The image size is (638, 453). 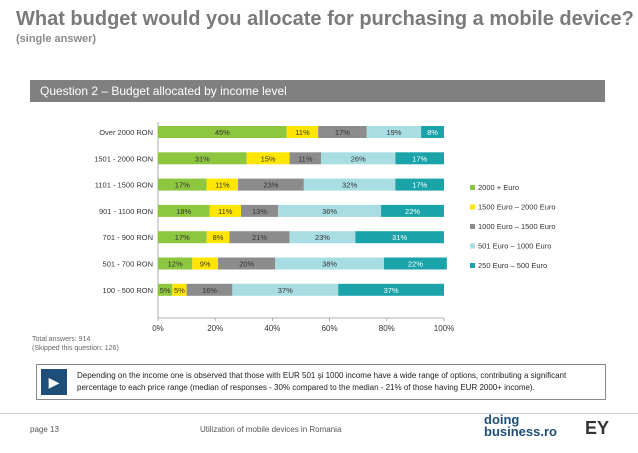 What do you see at coordinates (123, 158) in the screenshot?
I see `category-label: 1501 - 2000 RON` at bounding box center [123, 158].